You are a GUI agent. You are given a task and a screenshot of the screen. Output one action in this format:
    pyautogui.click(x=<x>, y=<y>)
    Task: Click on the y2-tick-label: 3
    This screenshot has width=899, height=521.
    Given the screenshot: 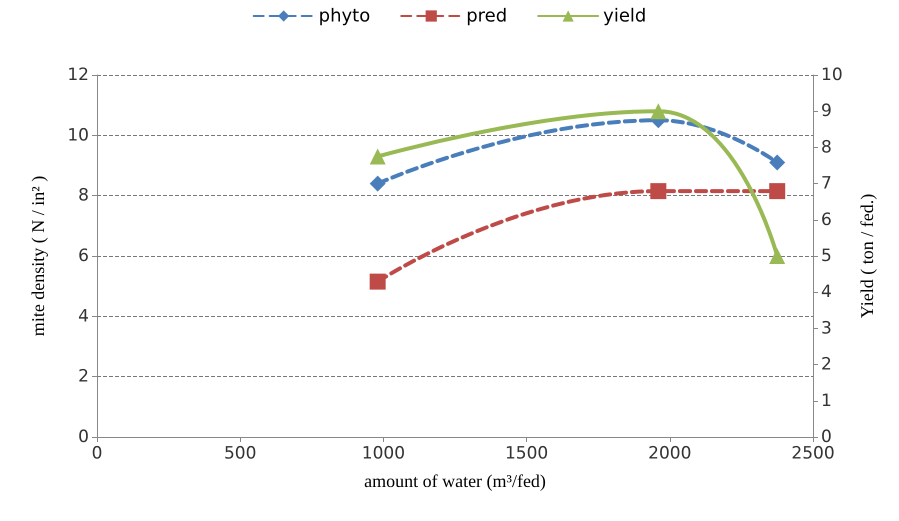 What is the action you would take?
    pyautogui.click(x=826, y=328)
    